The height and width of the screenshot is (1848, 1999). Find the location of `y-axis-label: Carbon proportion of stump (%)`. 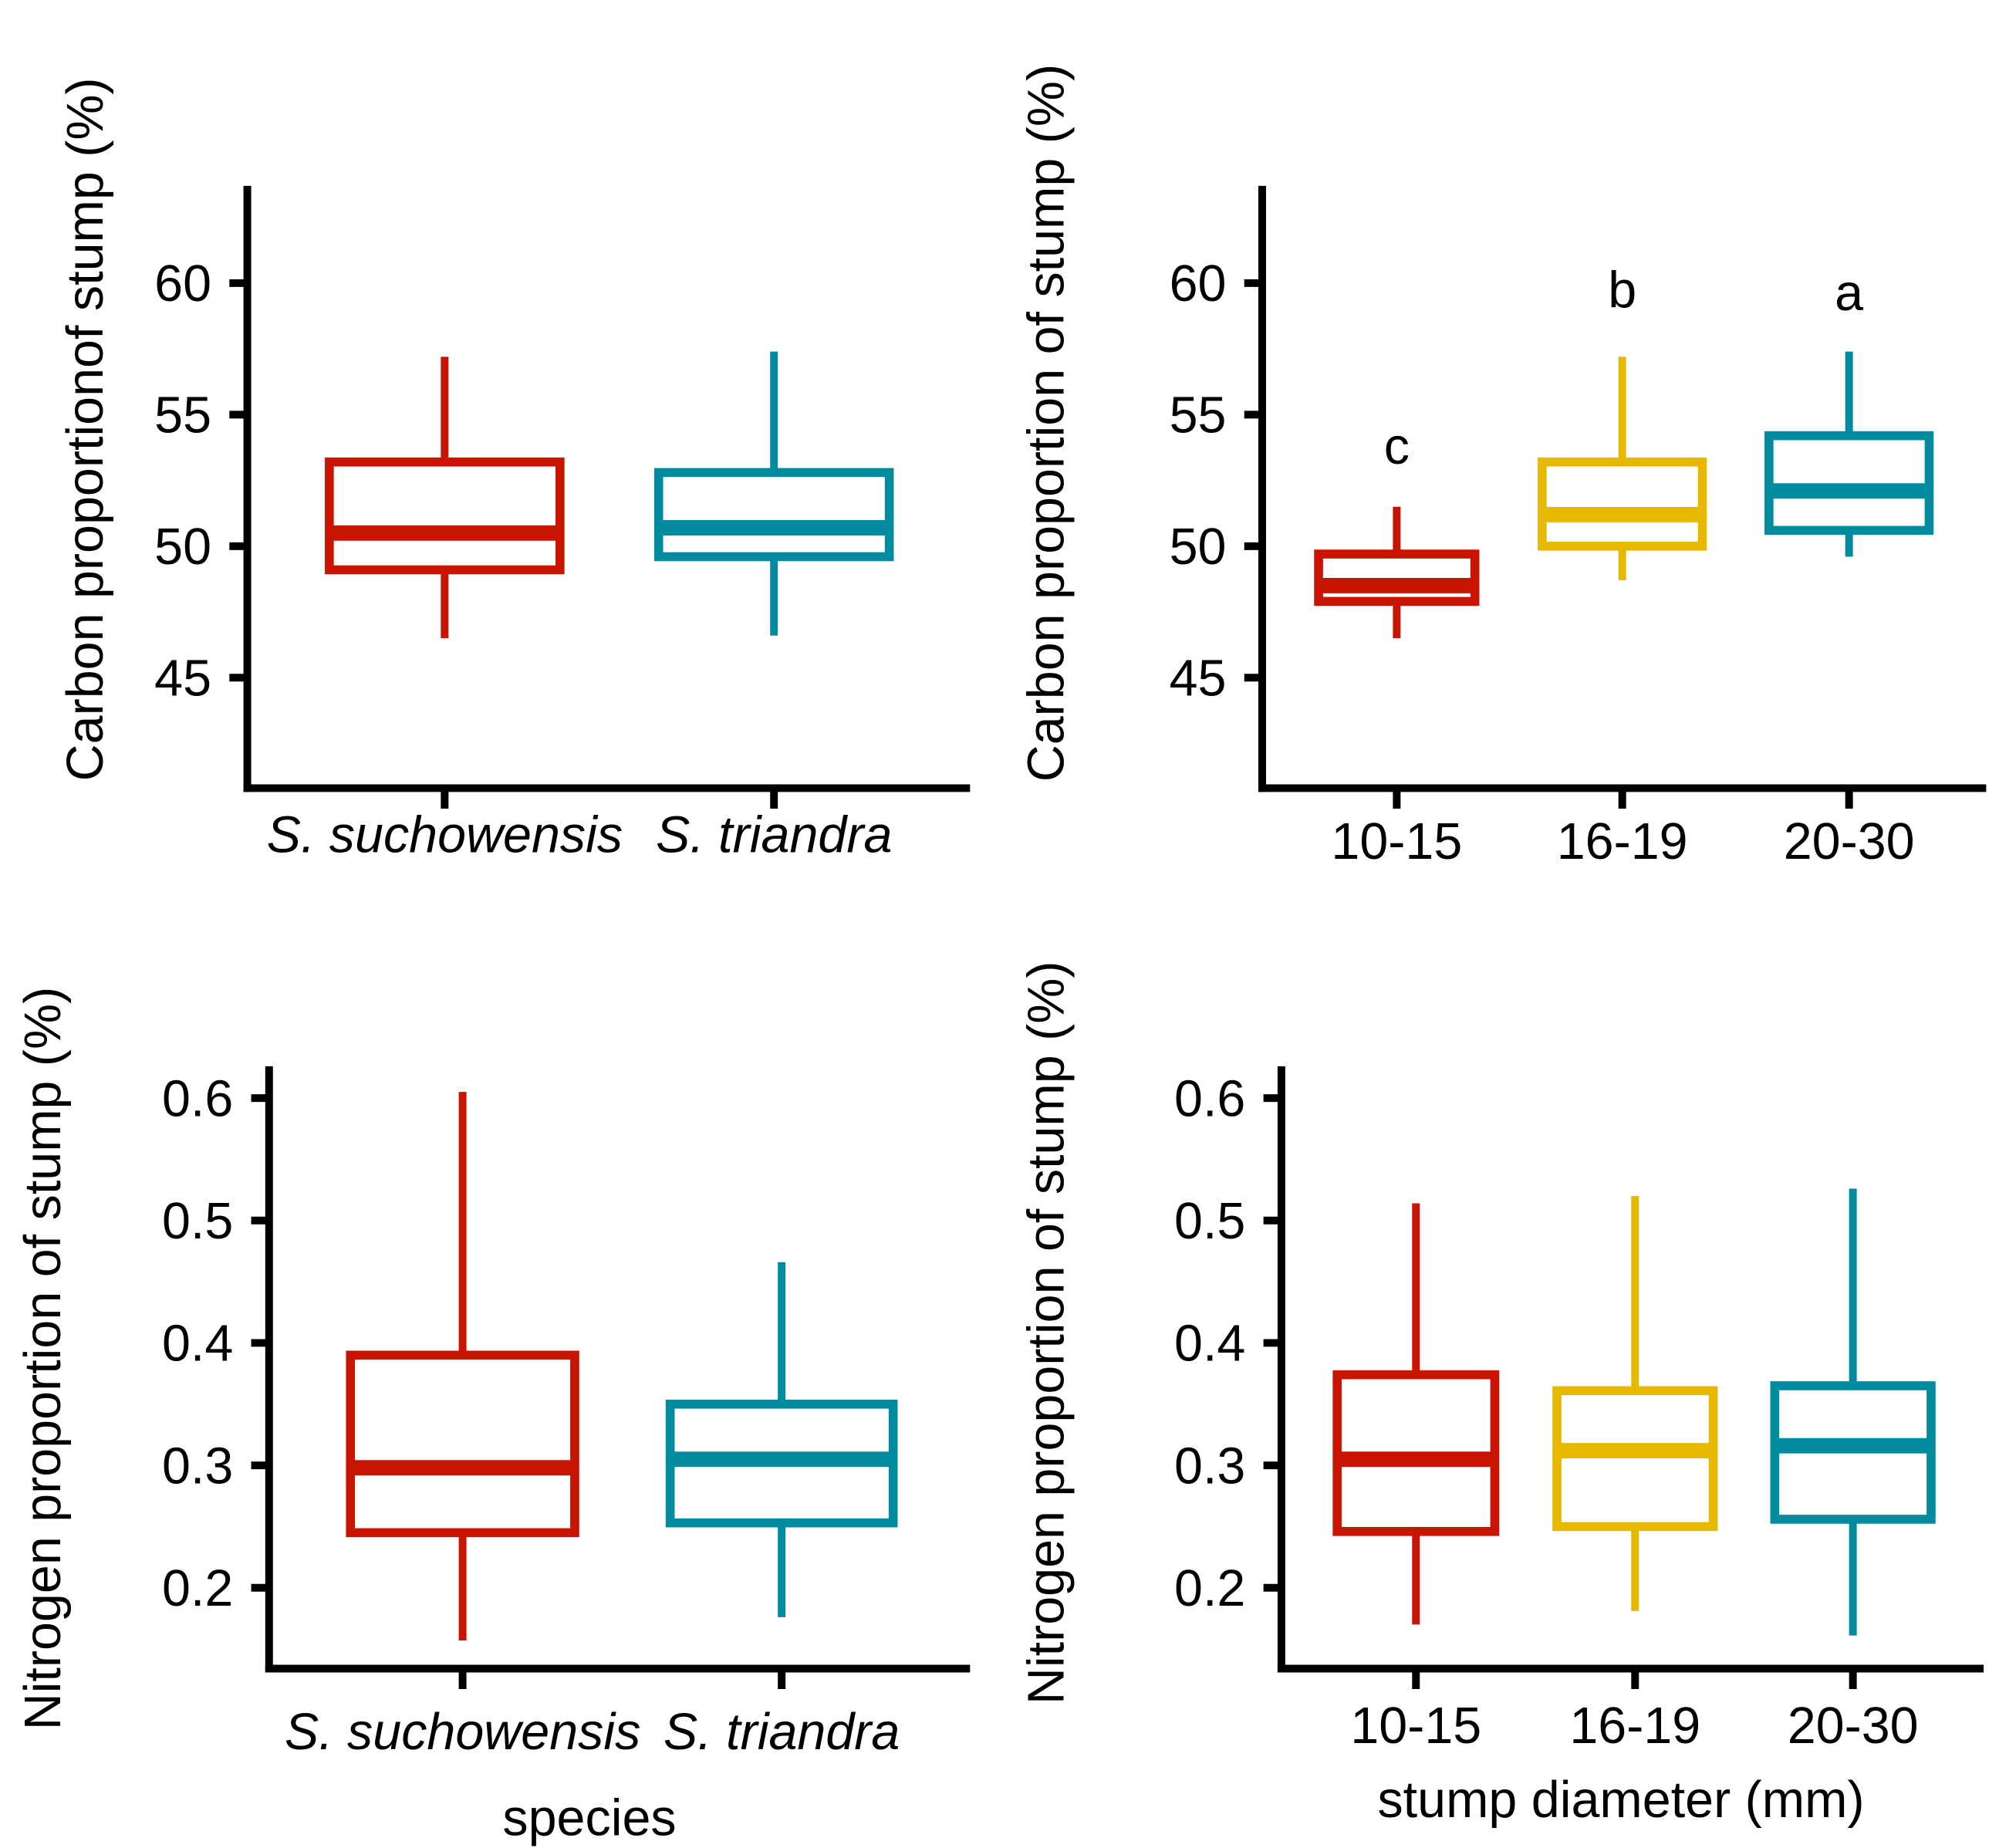

y-axis-label: Carbon proportion of stump (%) is located at coordinates (1046, 423).